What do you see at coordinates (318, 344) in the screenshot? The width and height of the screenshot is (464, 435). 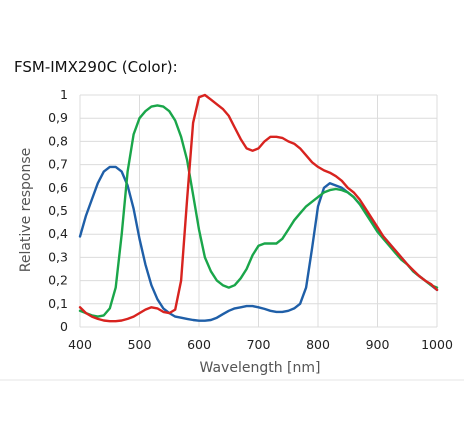 I see `x-tick-label: 800` at bounding box center [318, 344].